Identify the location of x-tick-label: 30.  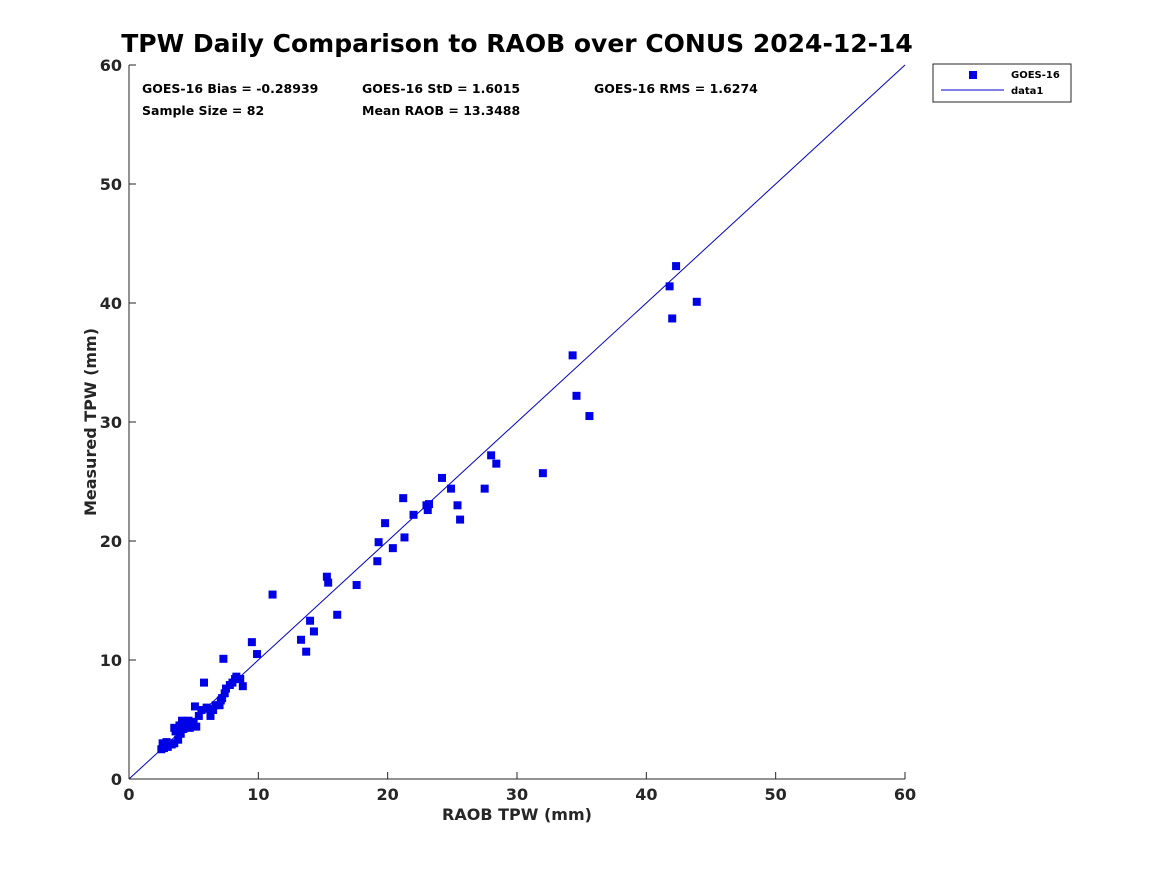
(517, 794).